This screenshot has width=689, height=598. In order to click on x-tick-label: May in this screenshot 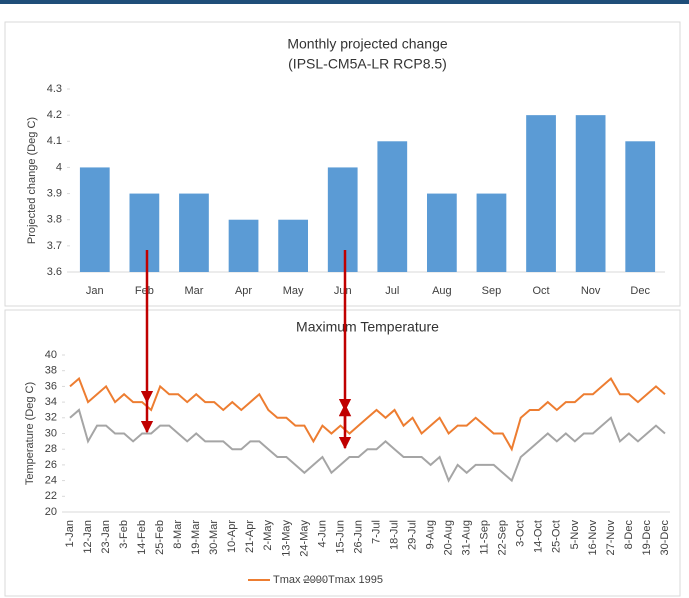, I will do `click(293, 291)`.